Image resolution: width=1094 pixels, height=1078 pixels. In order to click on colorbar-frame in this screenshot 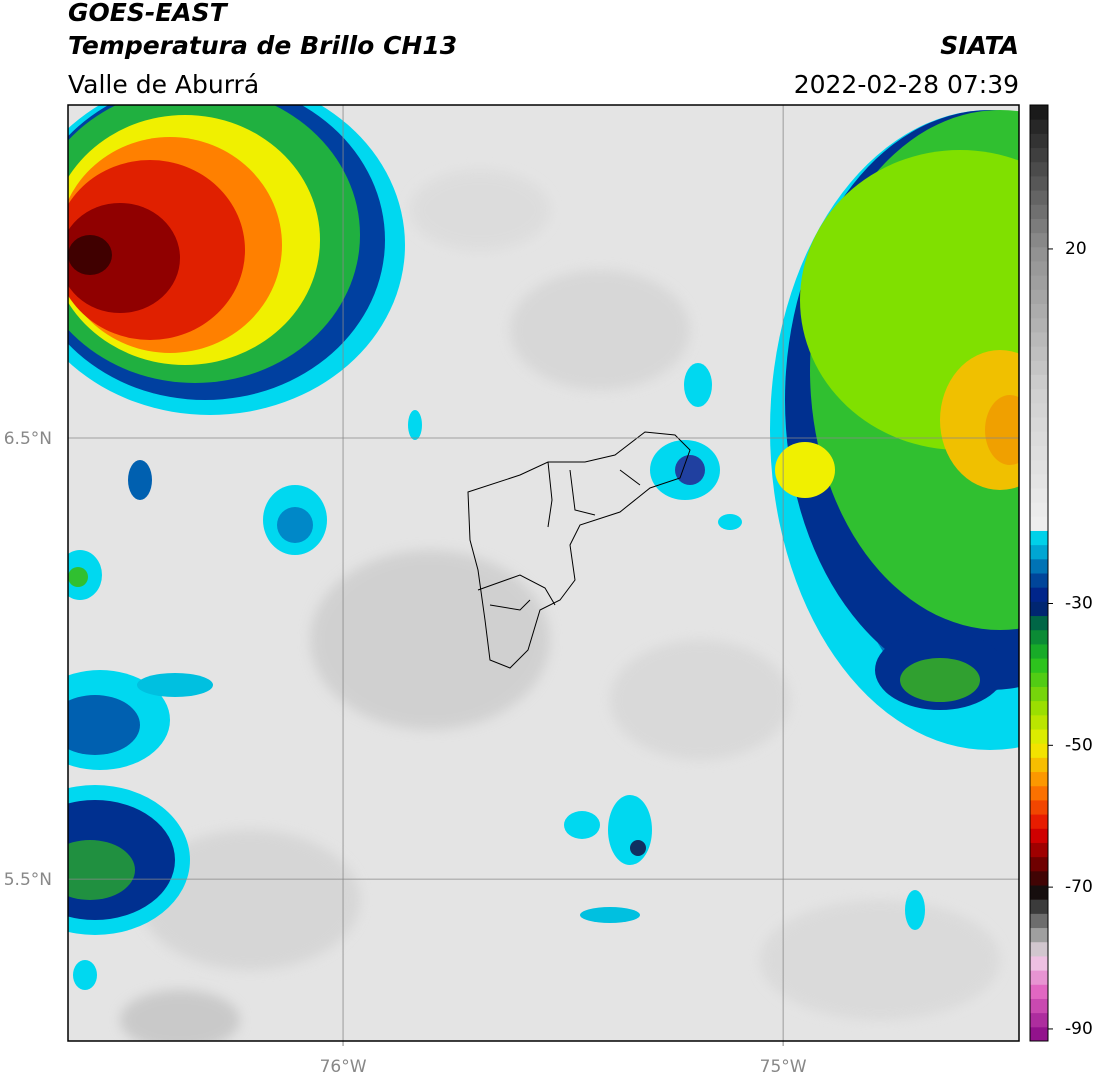, I will do `click(1039, 573)`.